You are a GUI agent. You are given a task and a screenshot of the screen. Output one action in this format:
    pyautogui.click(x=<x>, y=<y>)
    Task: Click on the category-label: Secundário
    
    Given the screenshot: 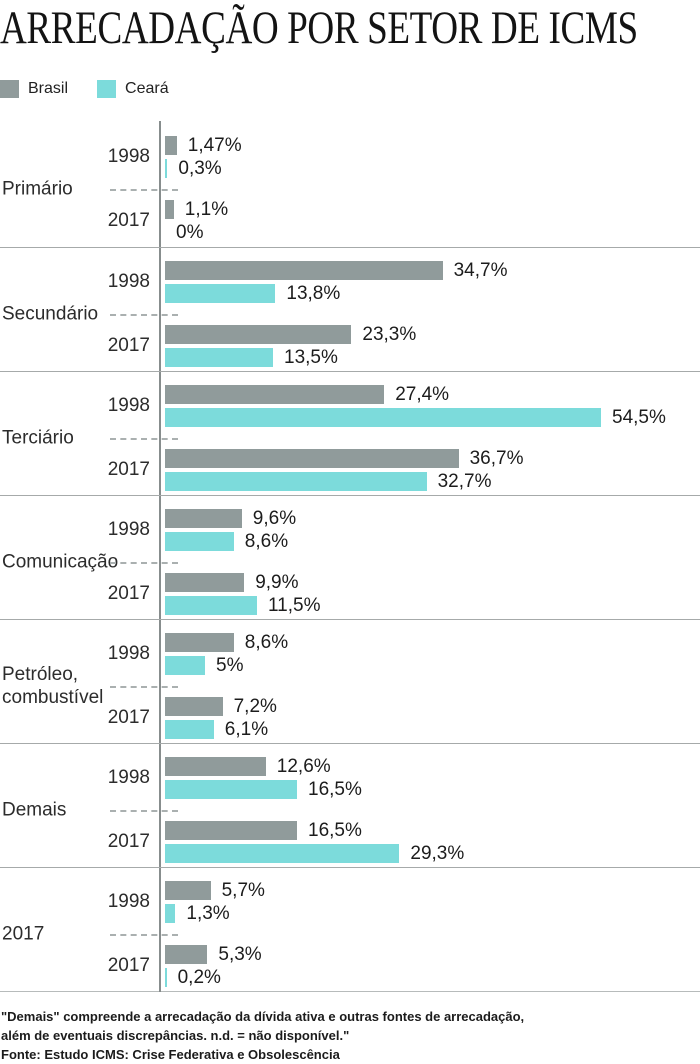 What is the action you would take?
    pyautogui.click(x=50, y=314)
    